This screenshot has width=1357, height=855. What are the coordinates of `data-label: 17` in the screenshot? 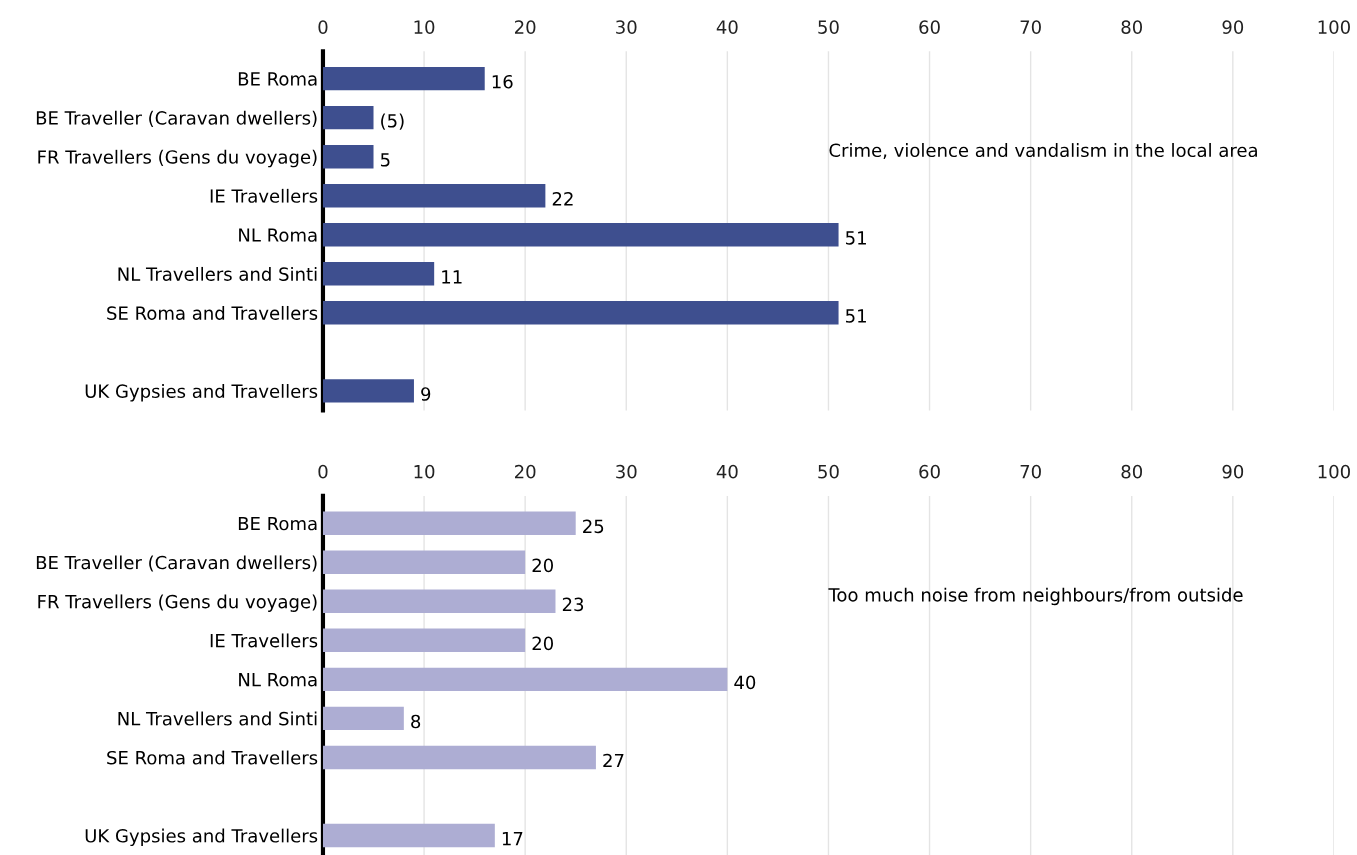 It's located at (512, 838).